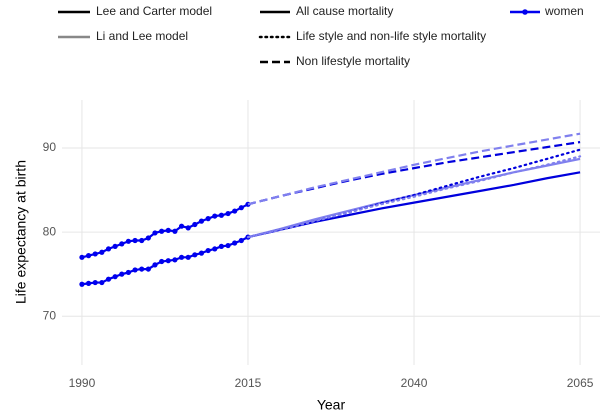  I want to click on legend-label: Non lifestyle mortality, so click(353, 61).